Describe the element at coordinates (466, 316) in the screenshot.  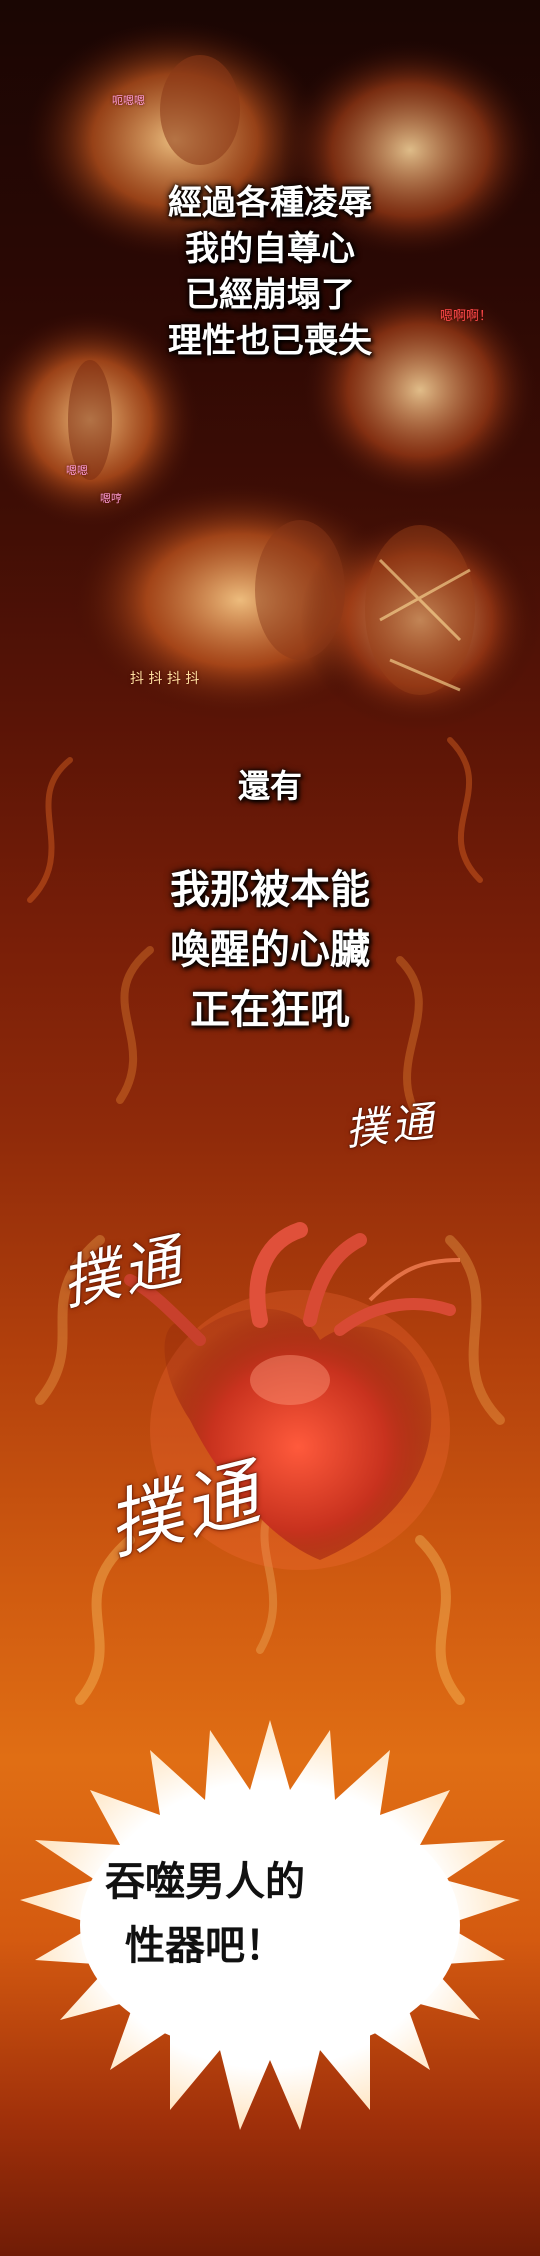
I see `panel-moan-text-2: 嗯啊啊！` at that location.